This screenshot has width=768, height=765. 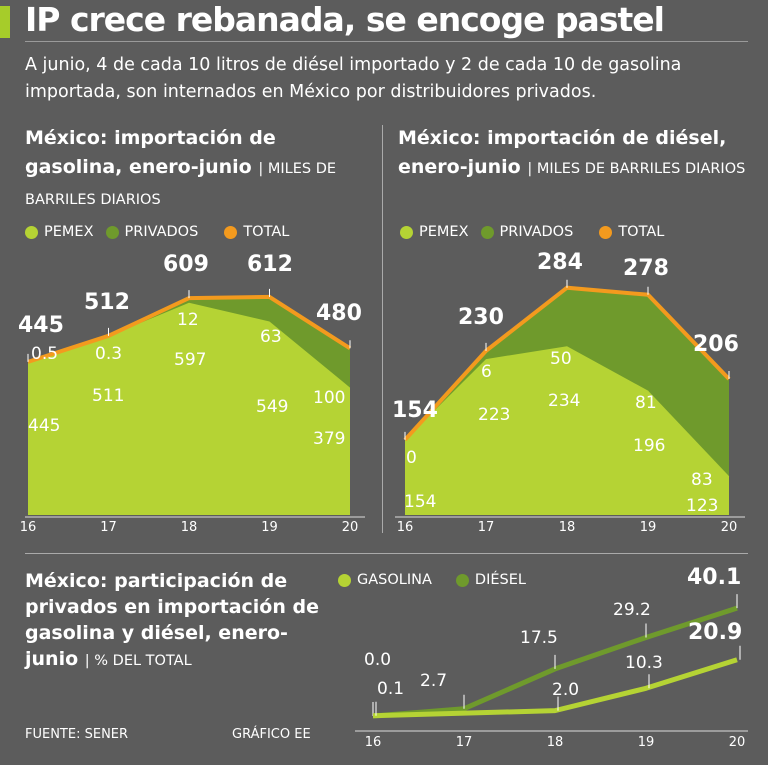 What do you see at coordinates (345, 19) in the screenshot?
I see `page-title: IP crece rebanada, se encoge pastel` at bounding box center [345, 19].